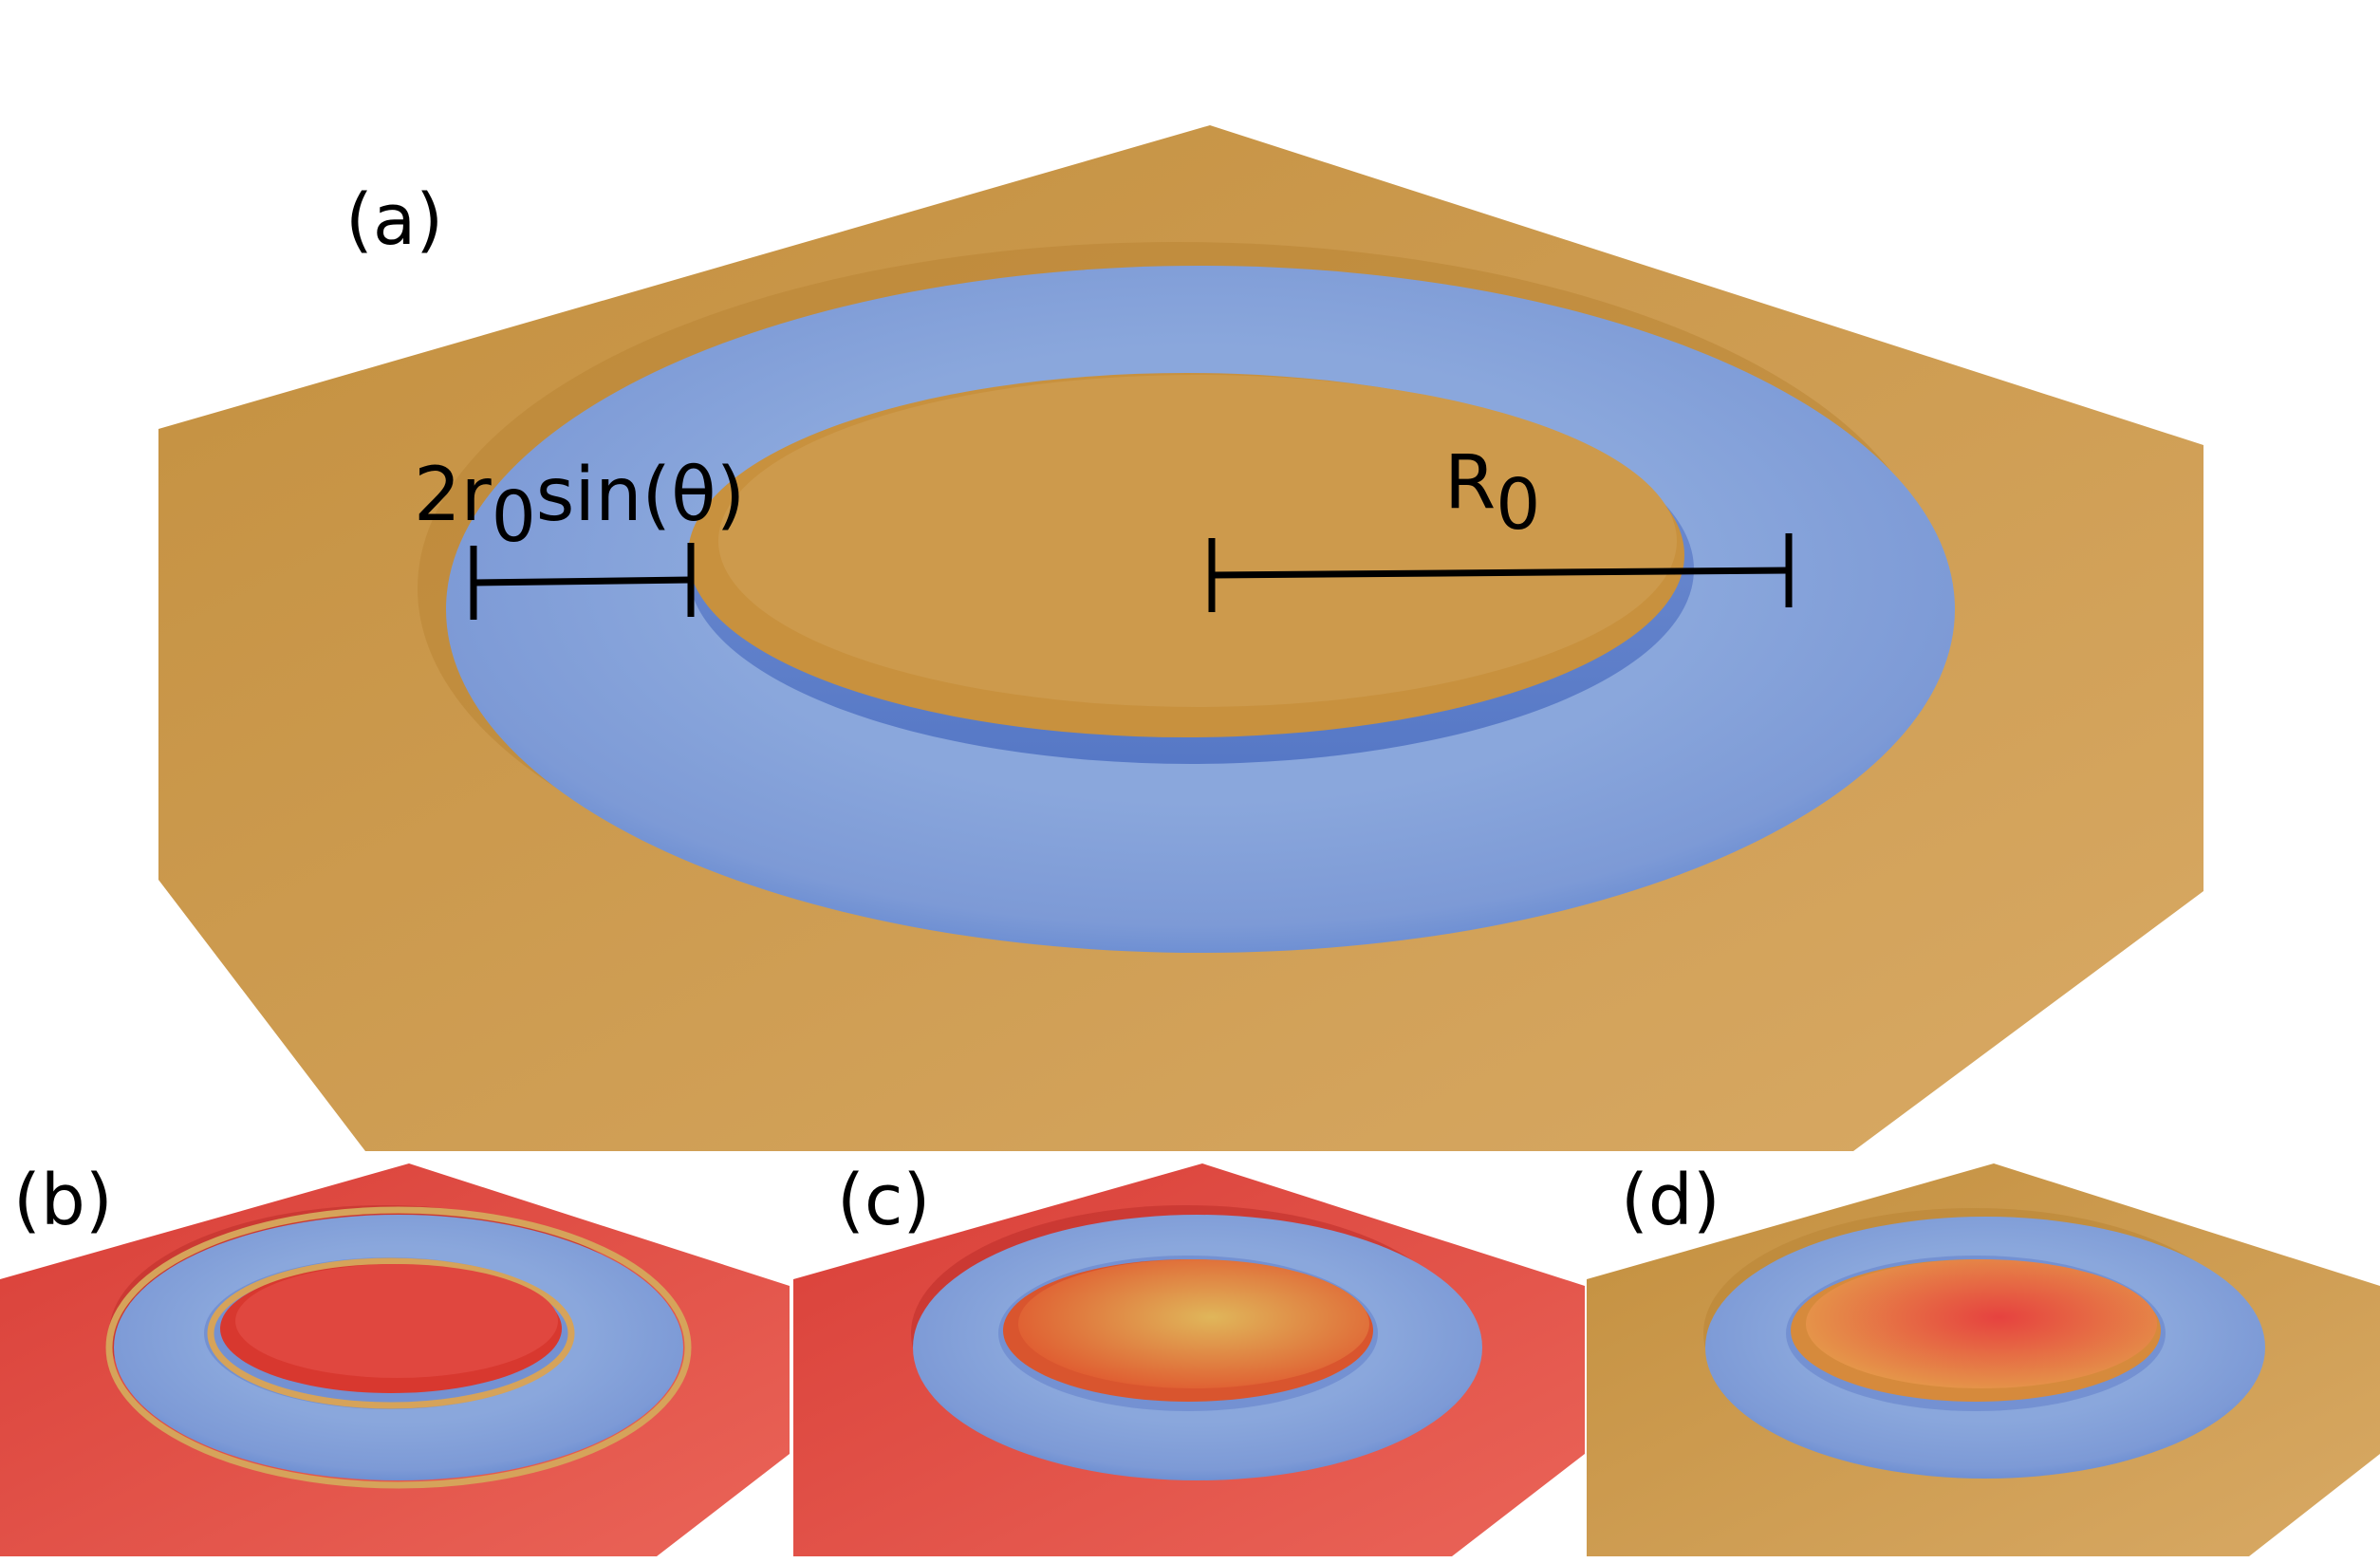 This screenshot has width=2380, height=1563. Describe the element at coordinates (1500, 573) in the screenshot. I see `radius-line` at that location.